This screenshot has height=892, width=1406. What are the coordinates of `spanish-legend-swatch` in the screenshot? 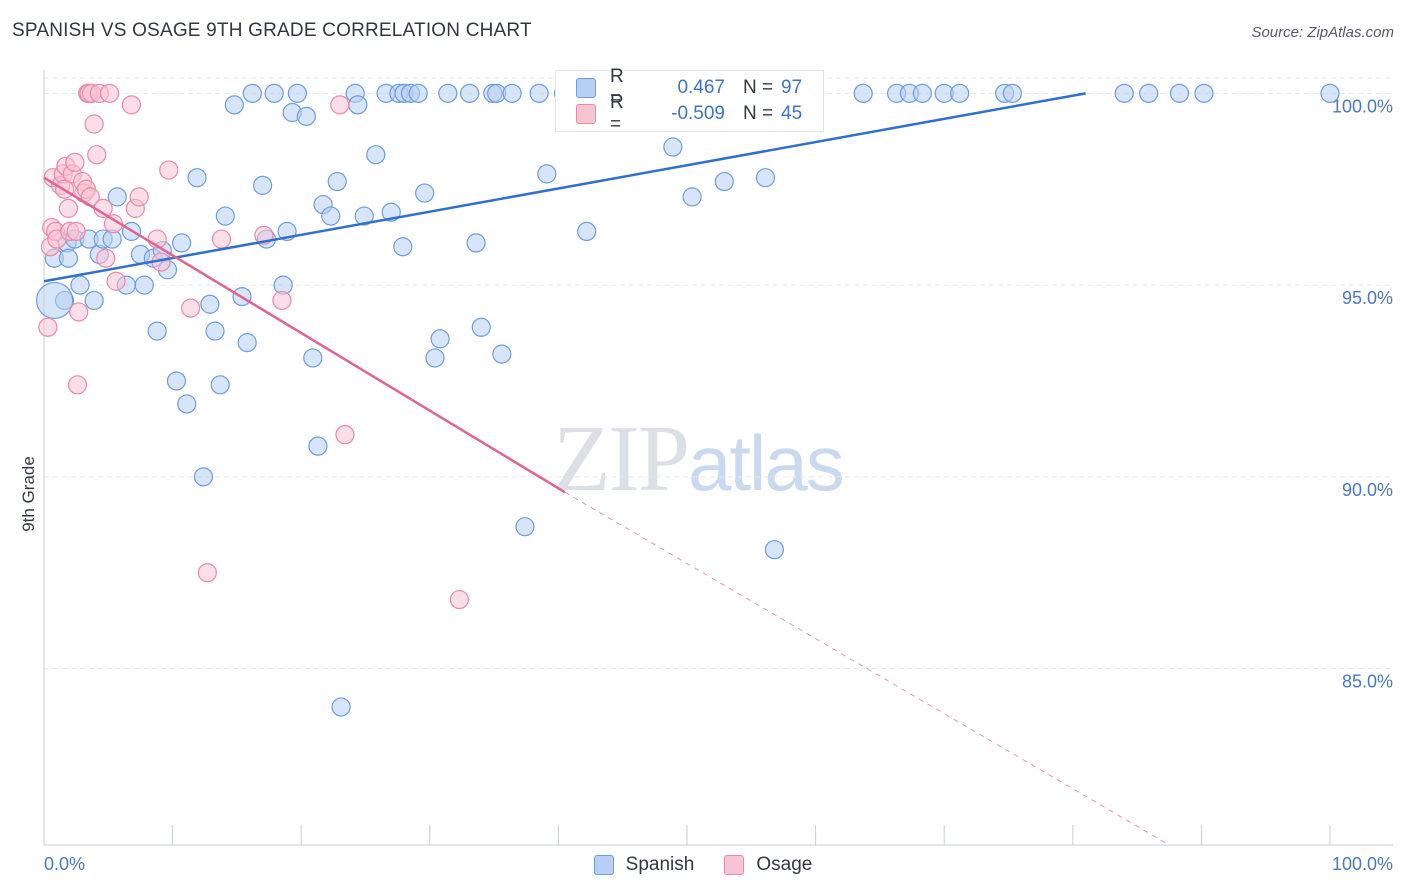 It's located at (603, 865).